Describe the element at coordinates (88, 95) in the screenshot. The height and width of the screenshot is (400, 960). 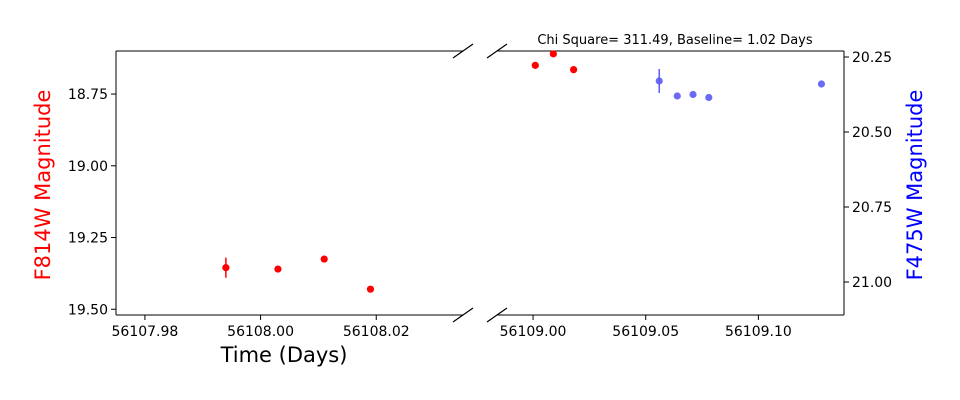
I see `y-tick-label-left: 18.75` at that location.